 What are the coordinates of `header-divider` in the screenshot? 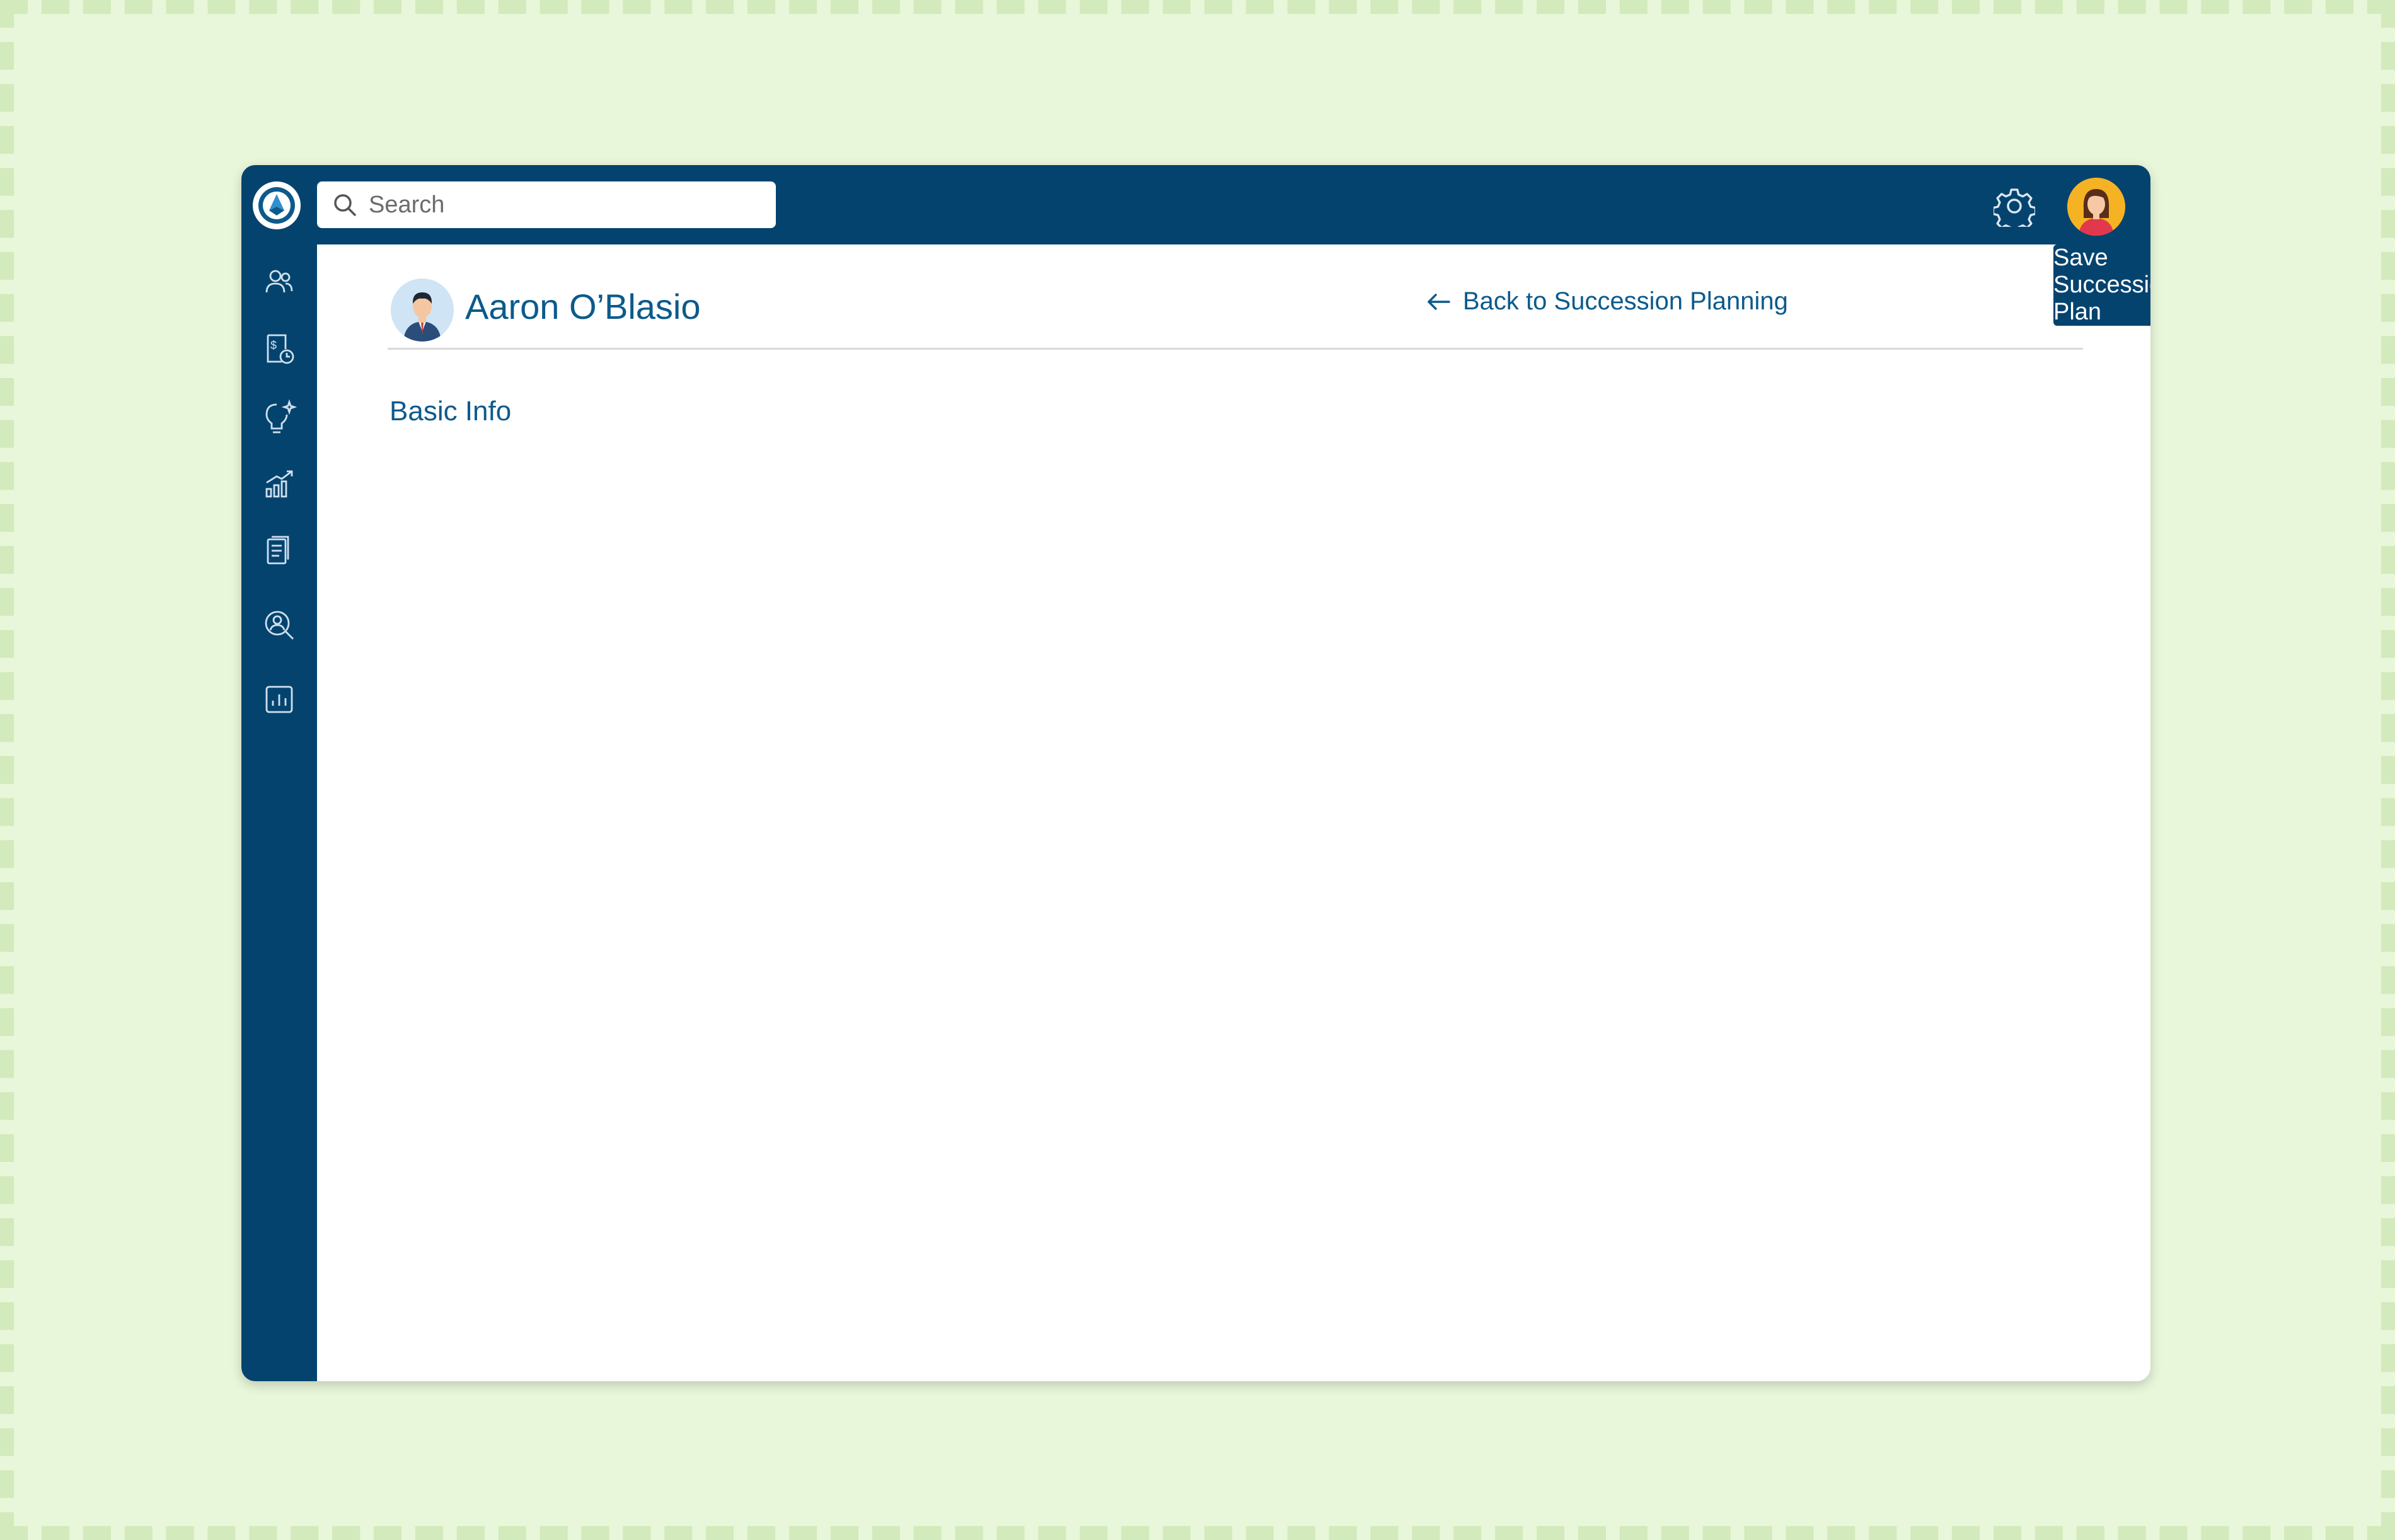 It's located at (1235, 349).